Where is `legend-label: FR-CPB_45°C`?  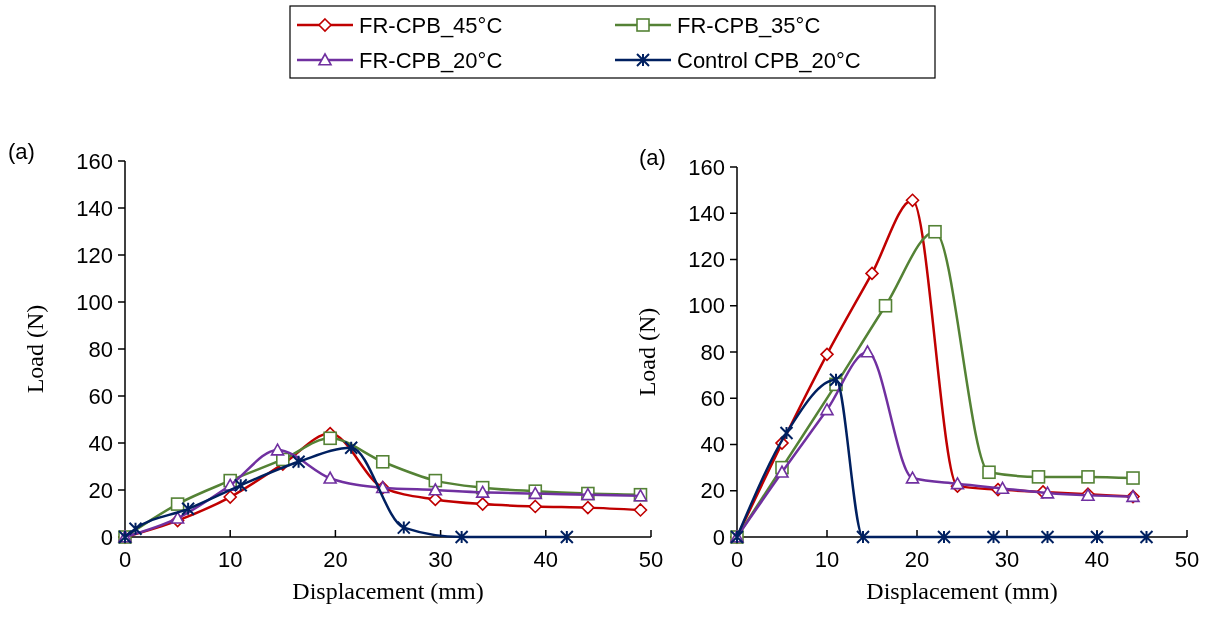 legend-label: FR-CPB_45°C is located at coordinates (431, 25).